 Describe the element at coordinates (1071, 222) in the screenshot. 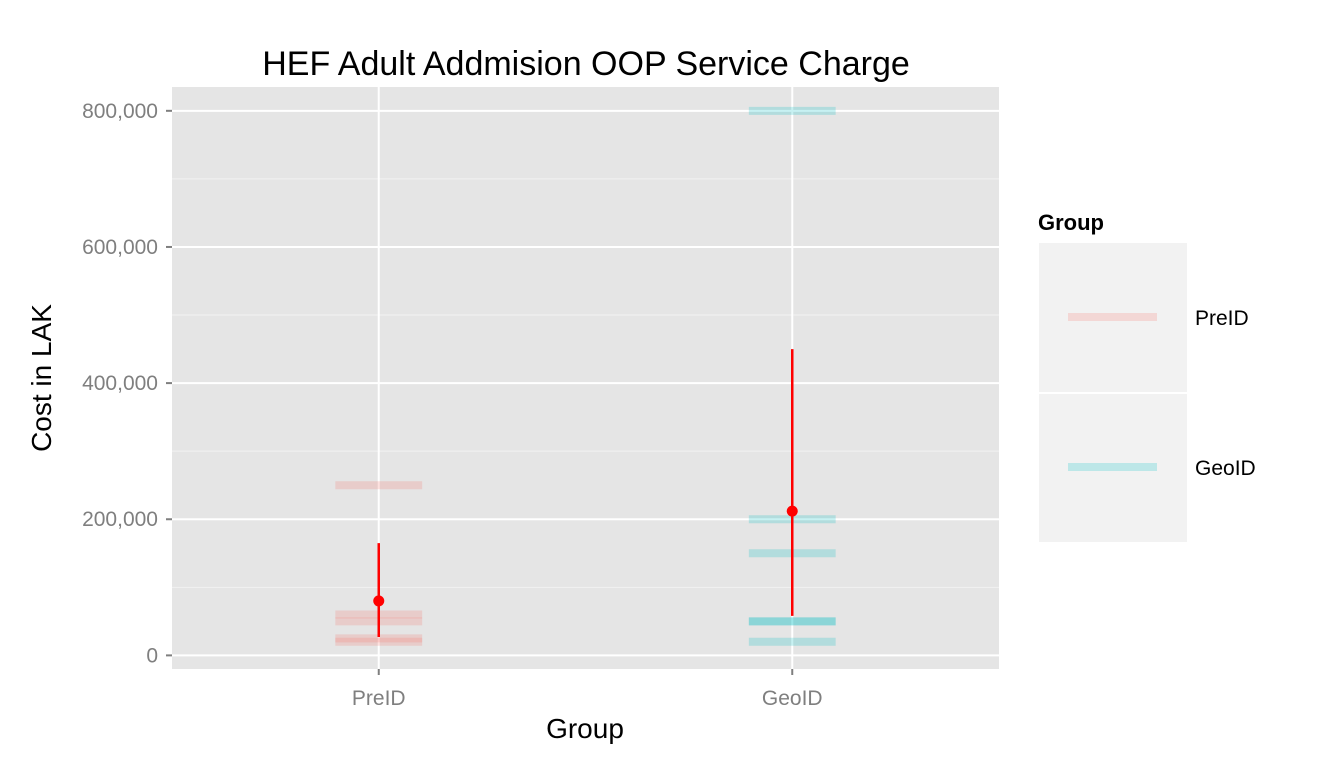

I see `legend-title: Group` at that location.